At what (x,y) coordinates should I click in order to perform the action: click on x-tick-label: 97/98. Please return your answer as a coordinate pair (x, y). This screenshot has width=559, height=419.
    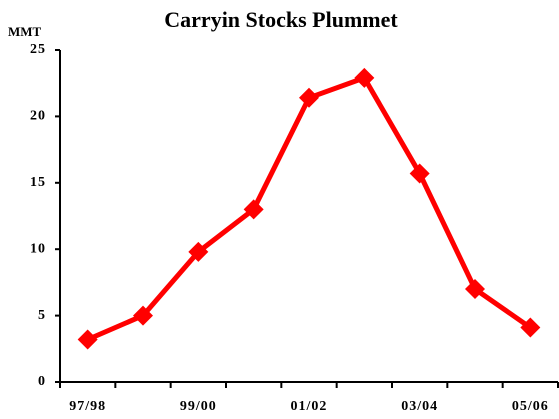
    Looking at the image, I should click on (87, 406).